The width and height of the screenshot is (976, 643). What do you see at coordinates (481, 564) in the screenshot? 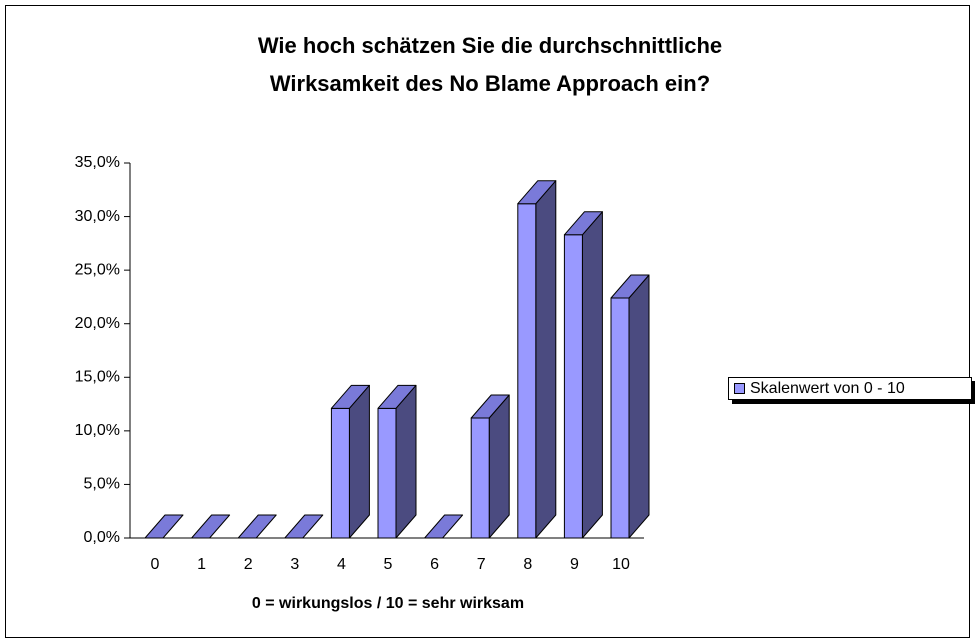
I see `x-tick-label: 7` at bounding box center [481, 564].